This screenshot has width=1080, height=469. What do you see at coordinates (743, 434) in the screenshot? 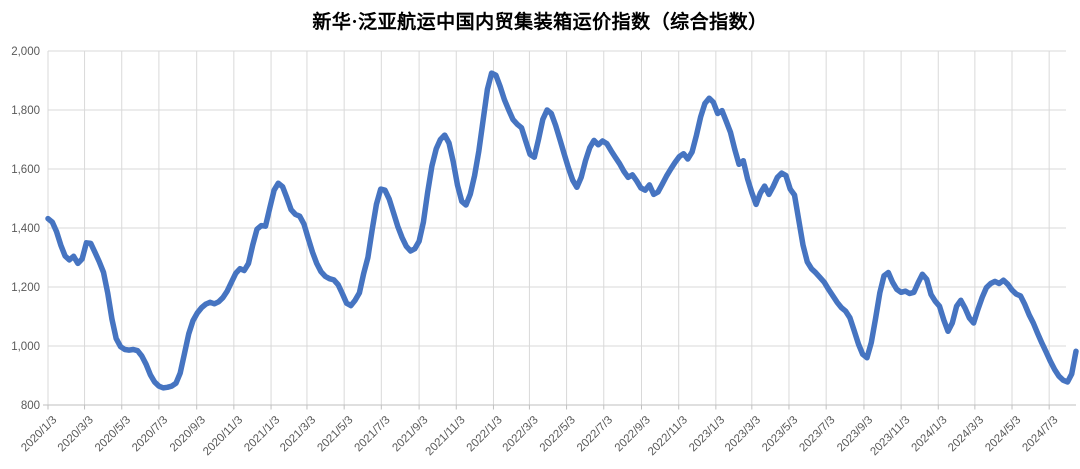
I see `x-tick-label: 2023/3/3` at bounding box center [743, 434].